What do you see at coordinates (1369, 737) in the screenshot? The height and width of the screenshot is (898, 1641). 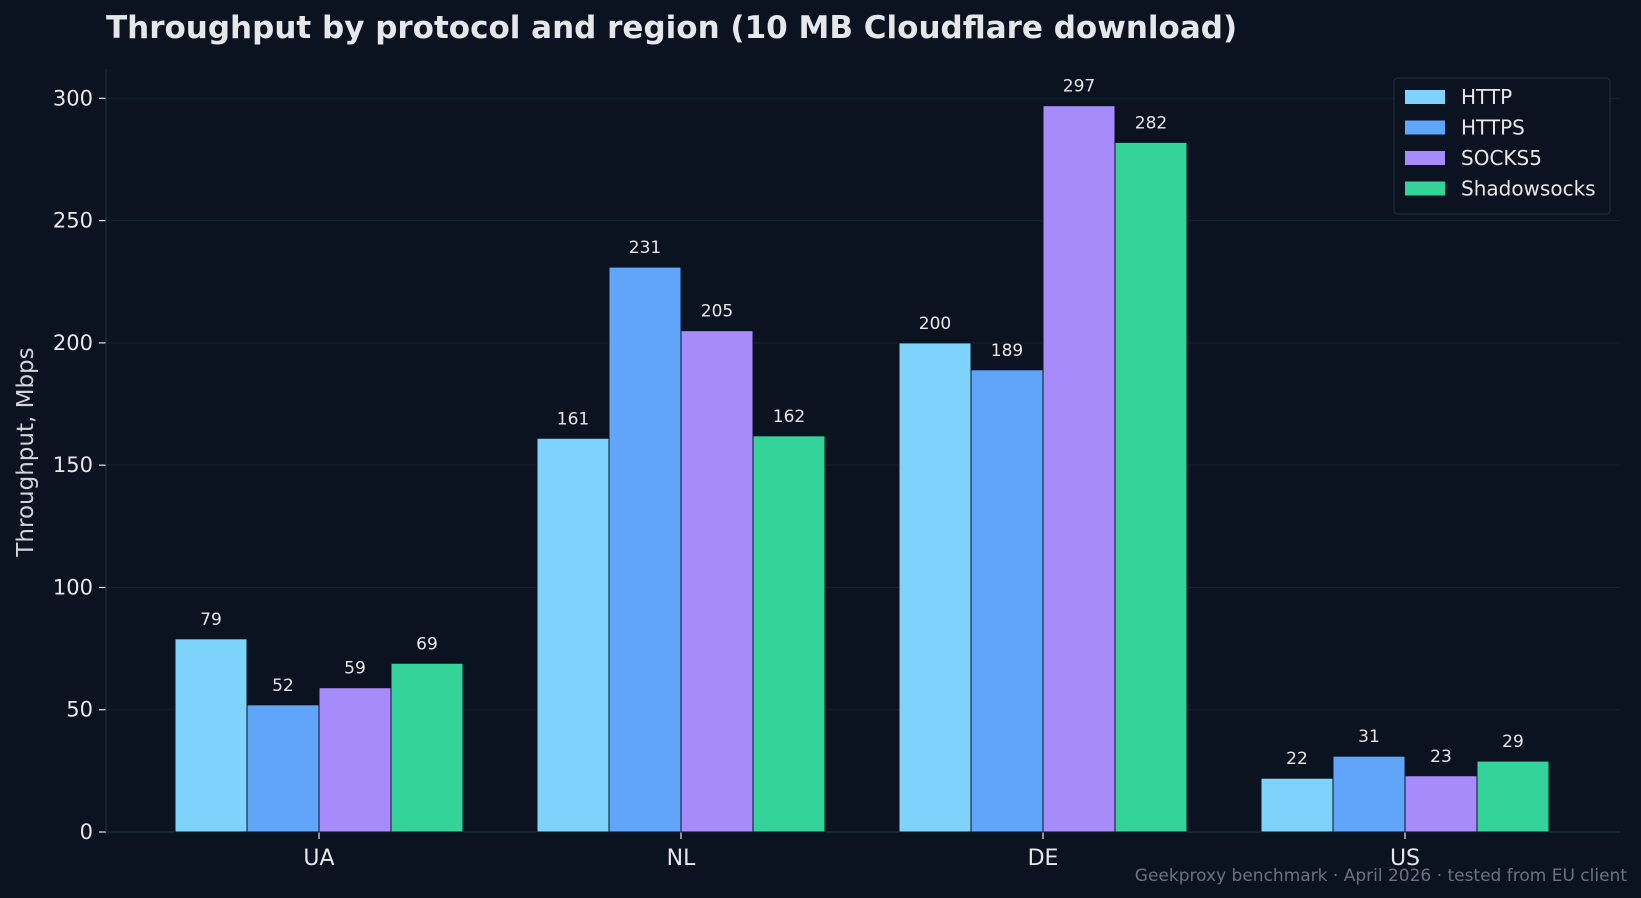 I see `data-label: 31` at bounding box center [1369, 737].